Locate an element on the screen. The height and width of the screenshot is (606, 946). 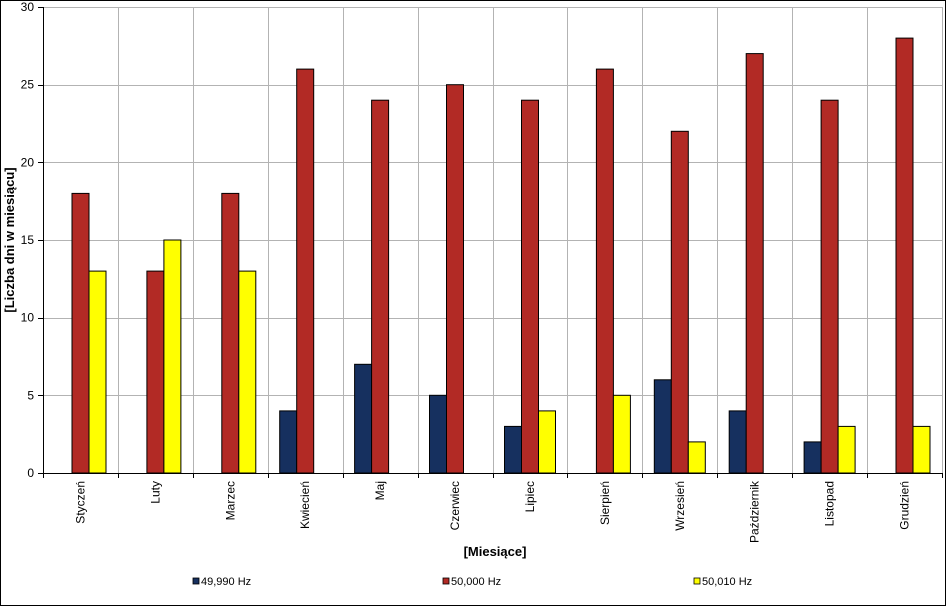
x-tick-label: Sierpień is located at coordinates (605, 503).